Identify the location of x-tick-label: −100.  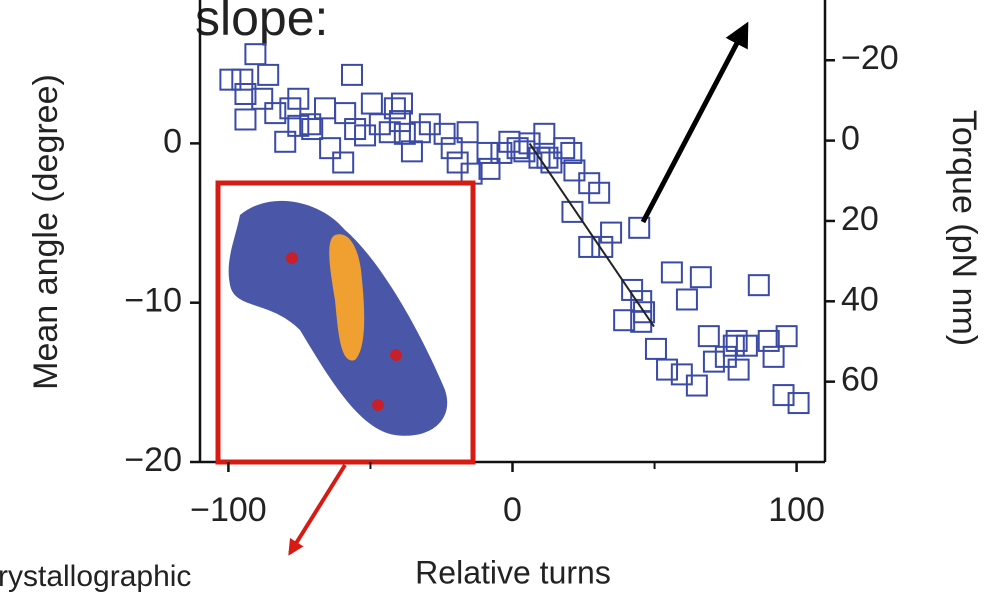
(228, 510).